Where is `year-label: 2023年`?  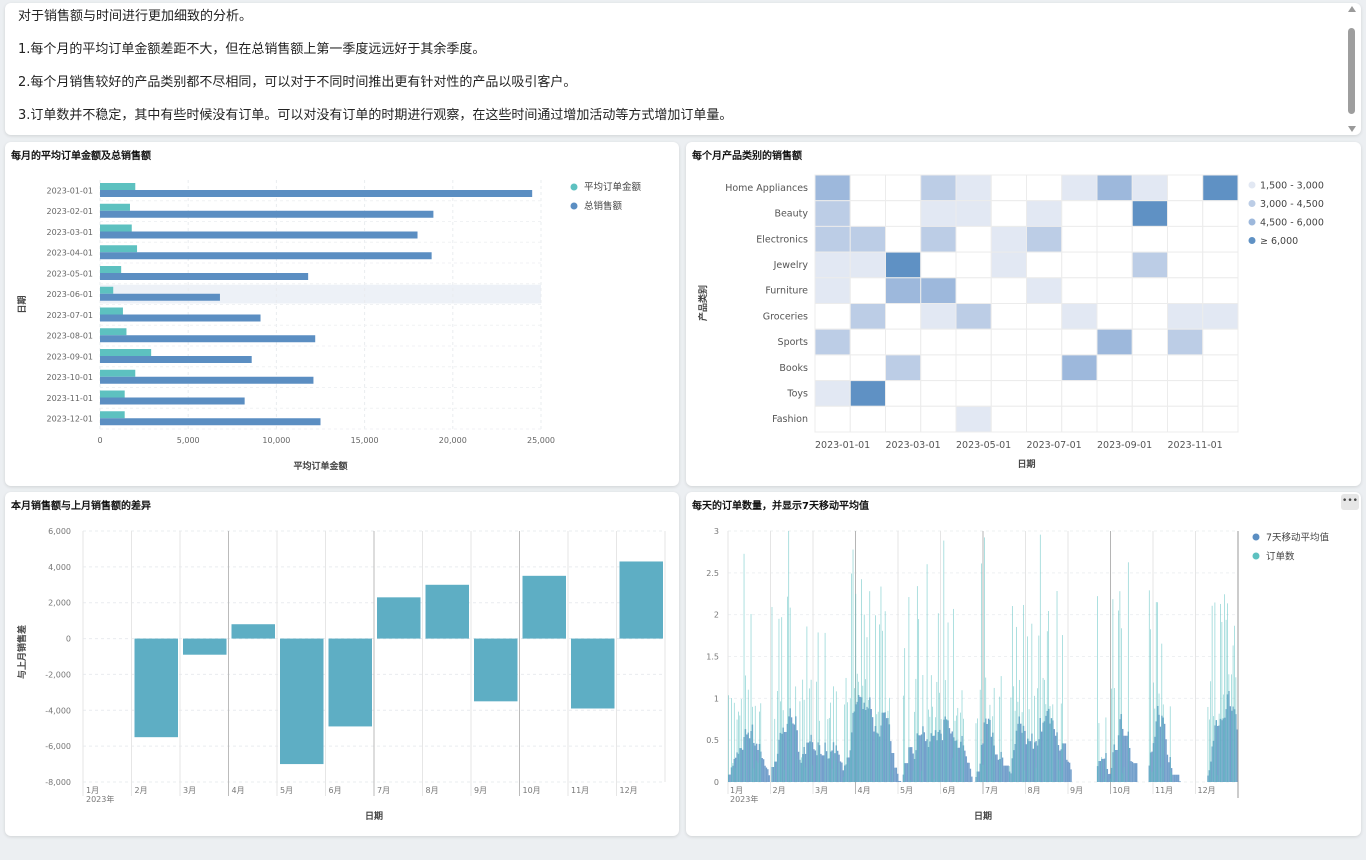 year-label: 2023年 is located at coordinates (744, 799).